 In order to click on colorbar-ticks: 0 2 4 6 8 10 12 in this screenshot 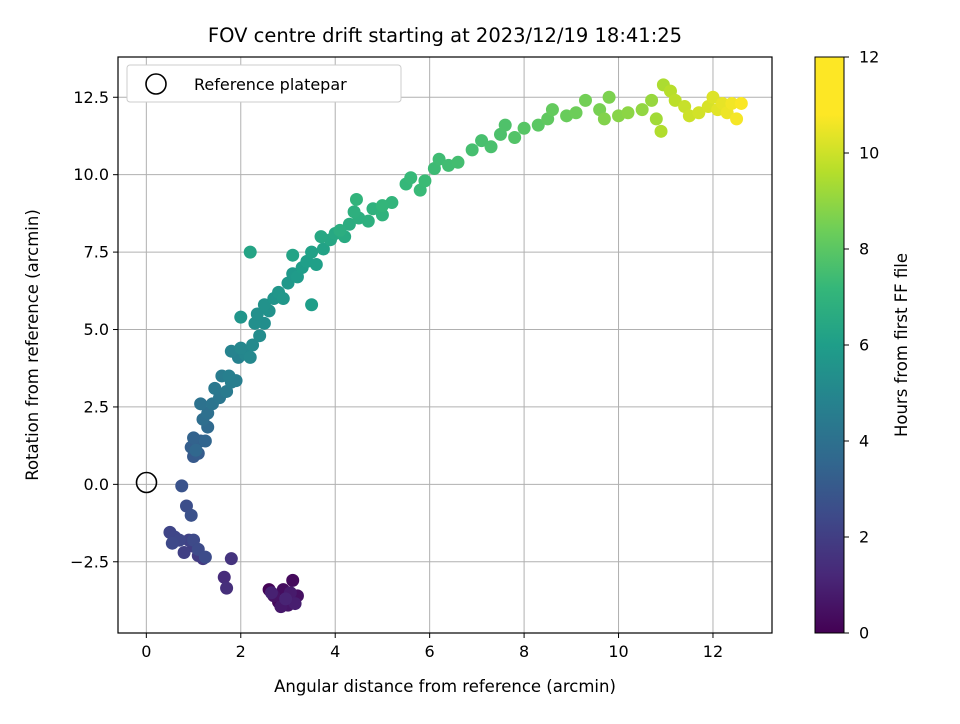, I will do `click(861, 345)`.